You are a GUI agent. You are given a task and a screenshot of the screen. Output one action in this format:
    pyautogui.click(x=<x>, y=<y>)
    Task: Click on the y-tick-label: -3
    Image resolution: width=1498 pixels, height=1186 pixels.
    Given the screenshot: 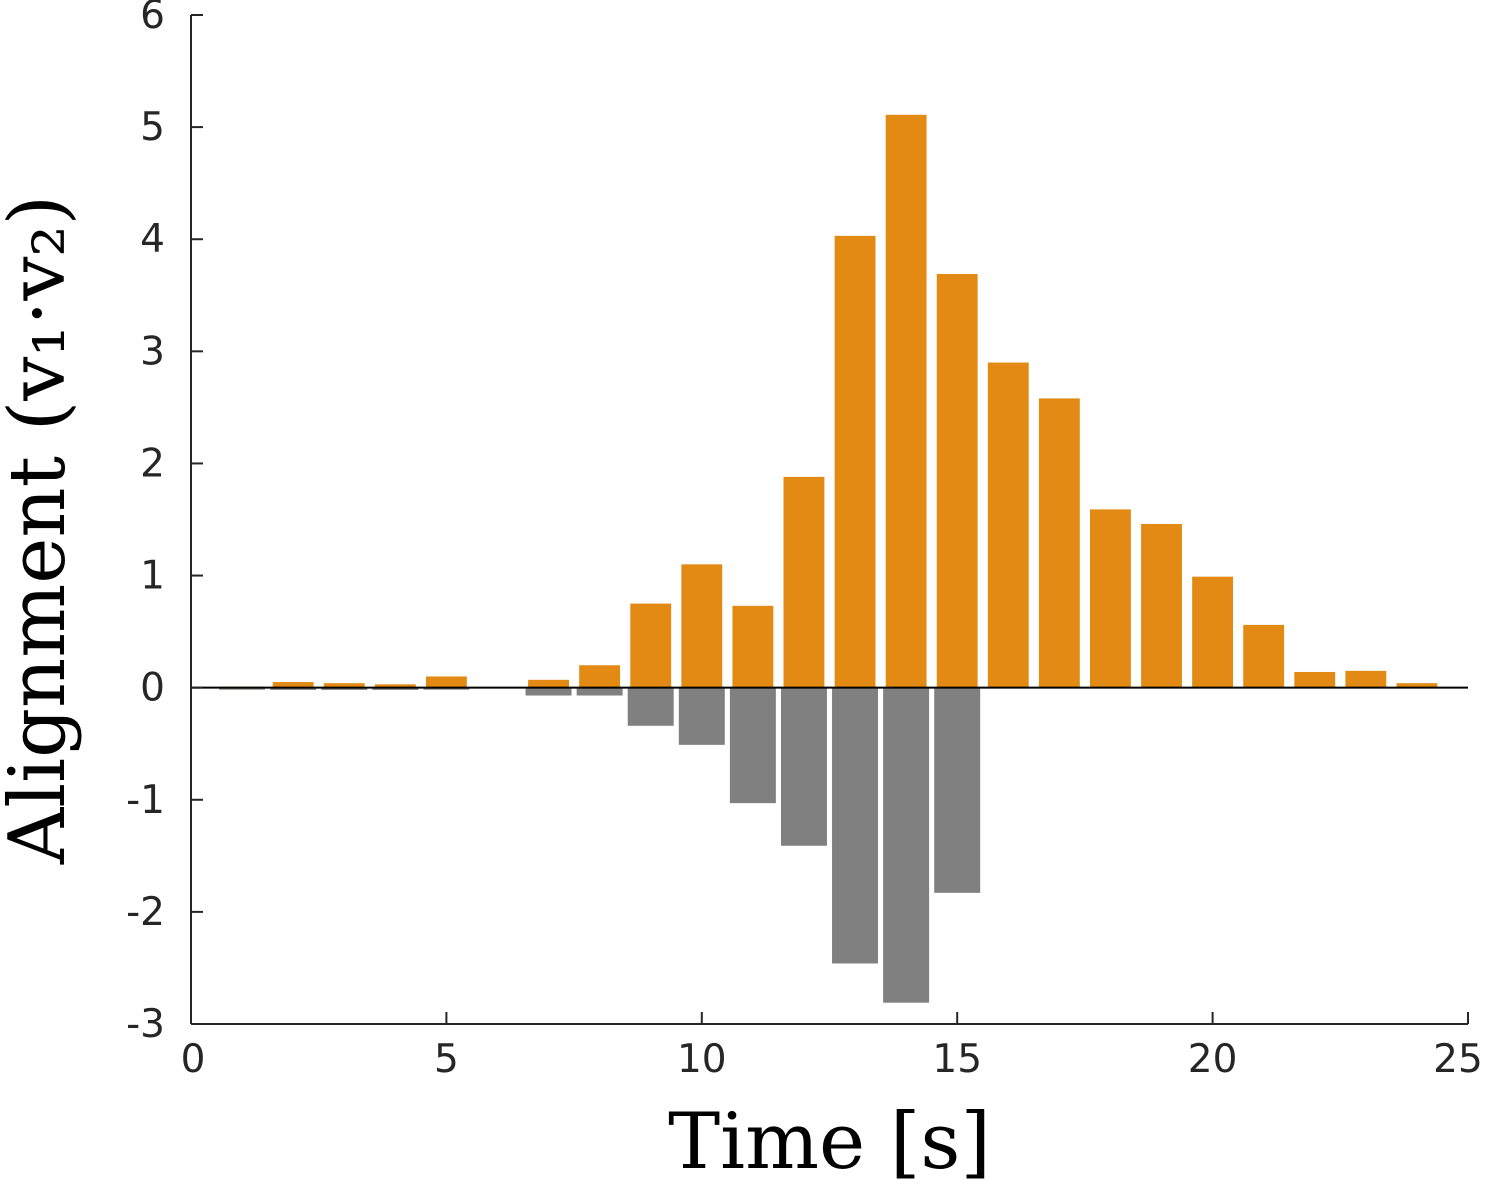 What is the action you would take?
    pyautogui.click(x=145, y=1024)
    